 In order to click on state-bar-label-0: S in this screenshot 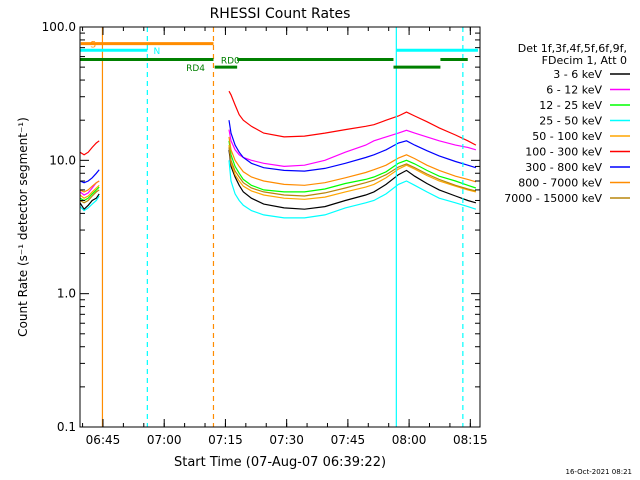, I will do `click(93, 46)`.